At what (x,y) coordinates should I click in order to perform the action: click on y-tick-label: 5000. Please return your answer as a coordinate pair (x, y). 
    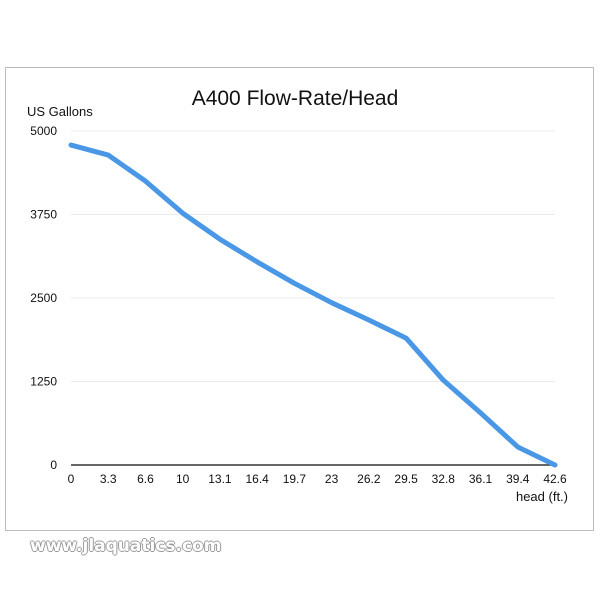
    Looking at the image, I should click on (43, 131).